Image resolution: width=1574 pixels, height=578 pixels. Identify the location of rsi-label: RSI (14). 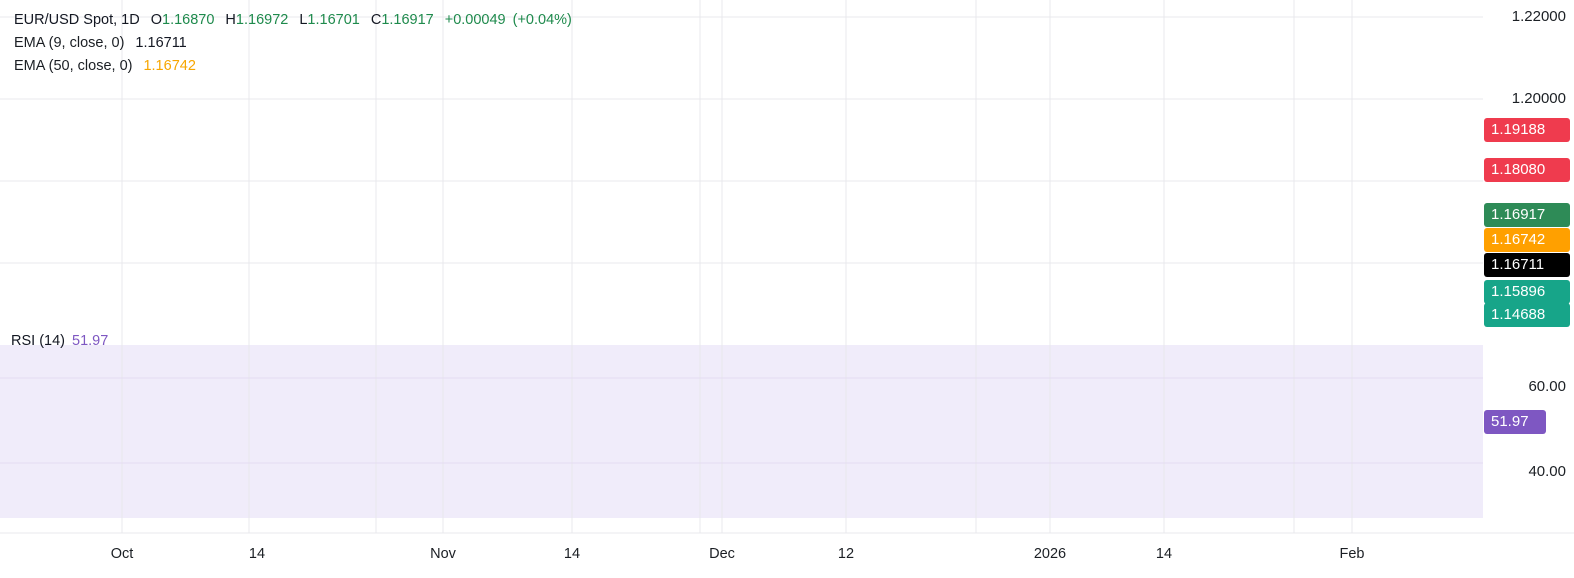
(38, 341).